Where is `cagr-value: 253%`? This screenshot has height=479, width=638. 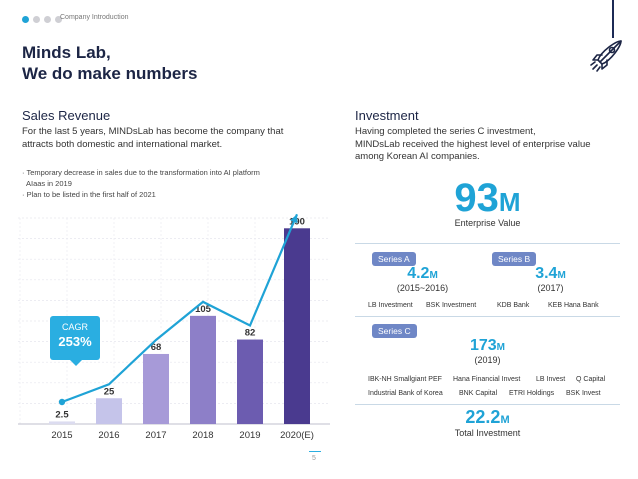 cagr-value: 253% is located at coordinates (75, 341).